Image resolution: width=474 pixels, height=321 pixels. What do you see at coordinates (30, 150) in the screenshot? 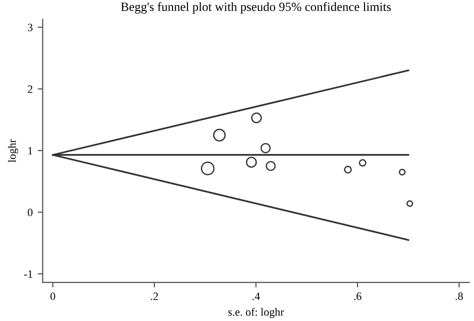
I see `y-tick-label: 1` at bounding box center [30, 150].